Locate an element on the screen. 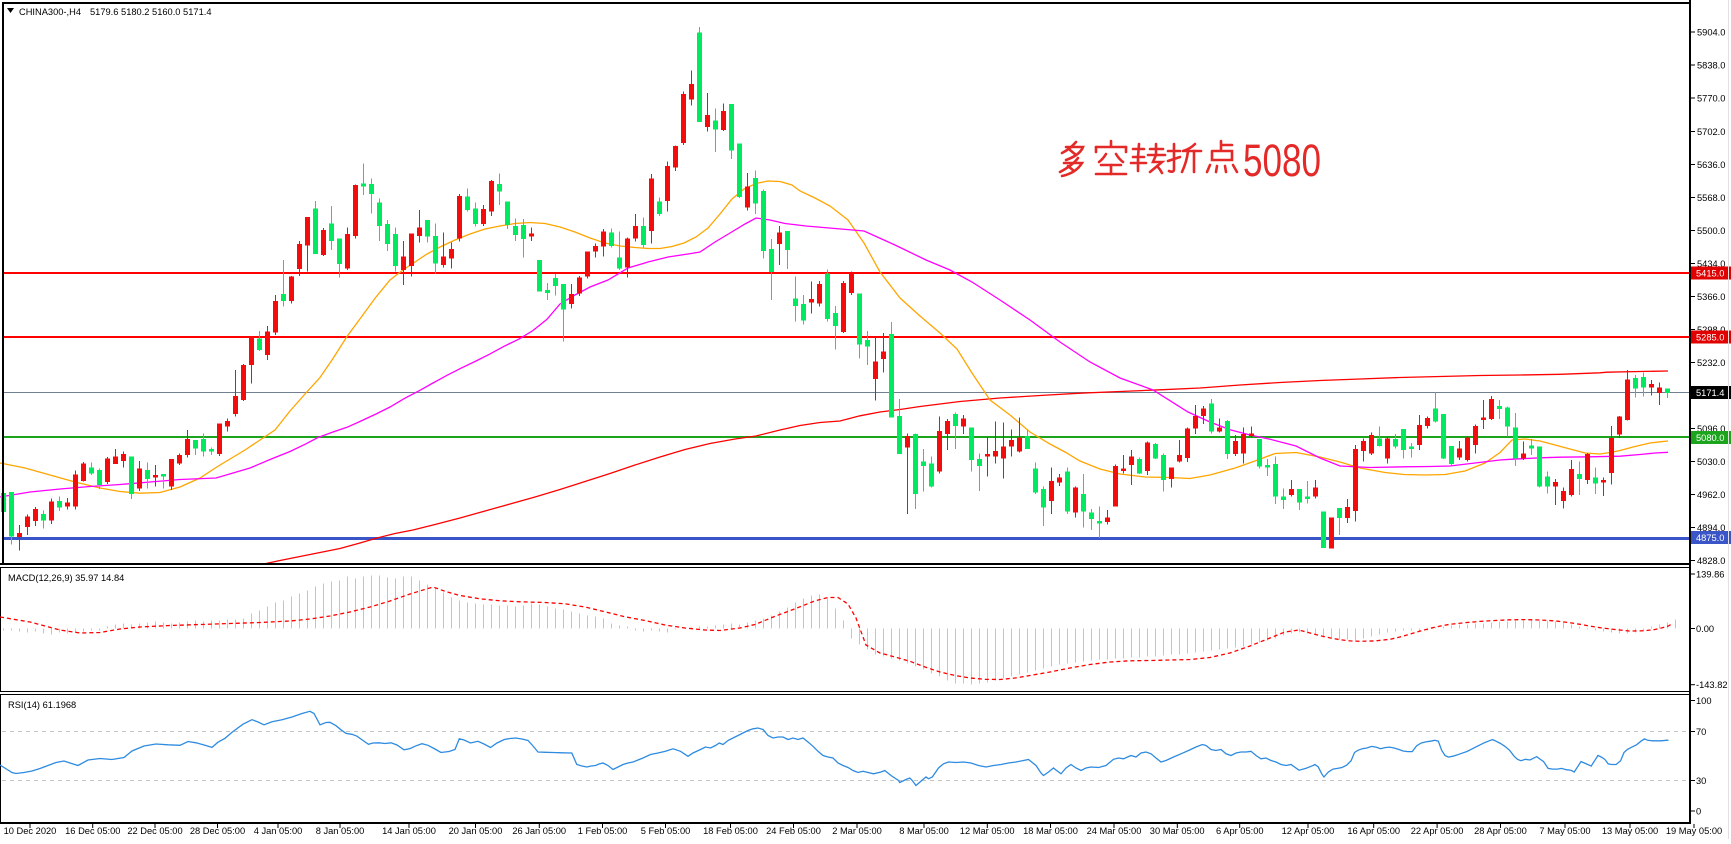 Image resolution: width=1731 pixels, height=844 pixels. svg-text: 0 is located at coordinates (1698, 812).